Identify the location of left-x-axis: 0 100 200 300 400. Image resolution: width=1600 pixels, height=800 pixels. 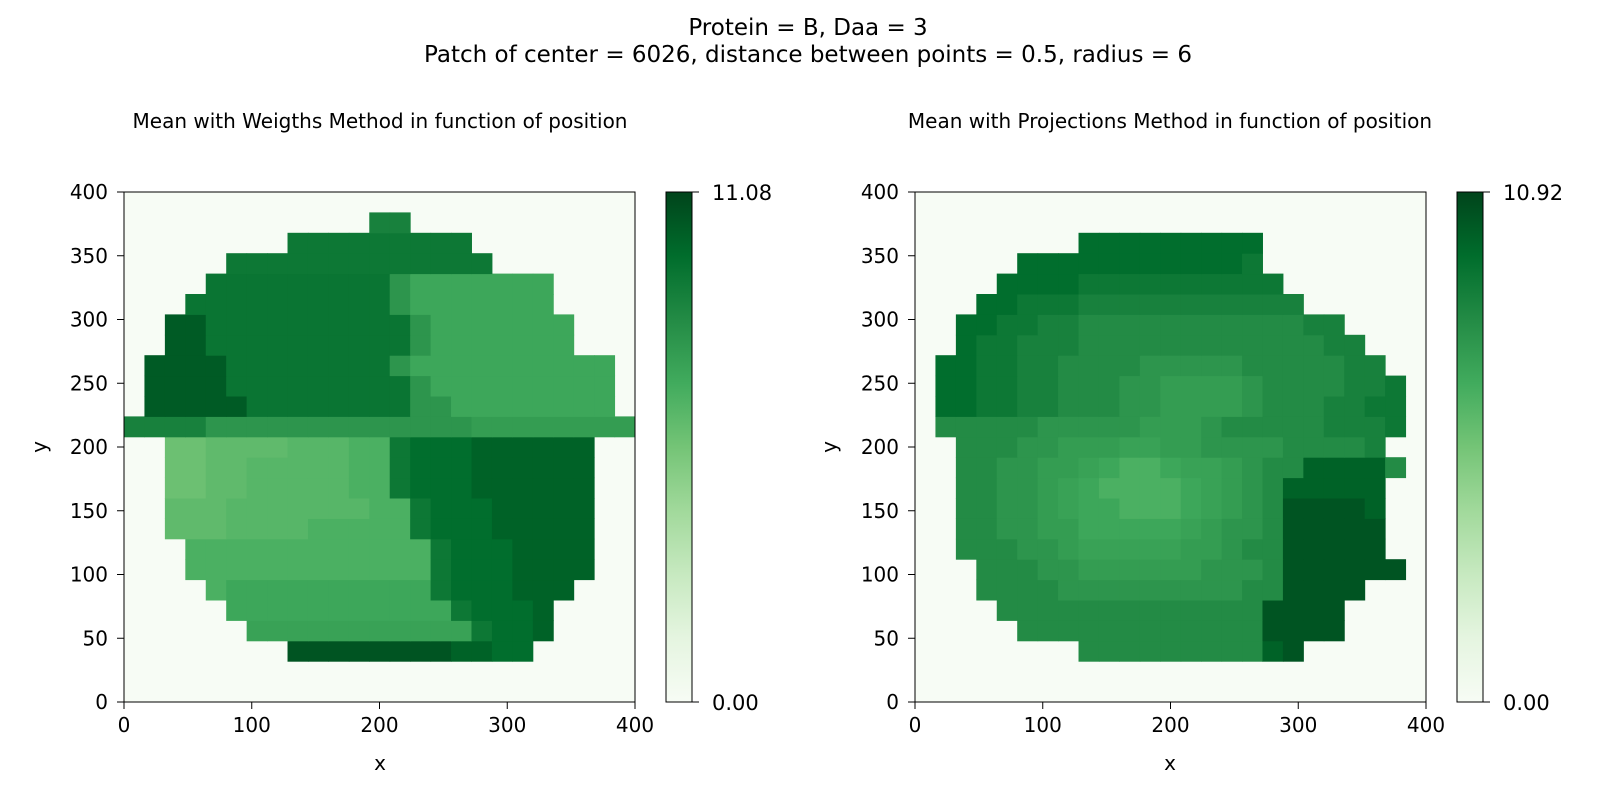
(386, 719).